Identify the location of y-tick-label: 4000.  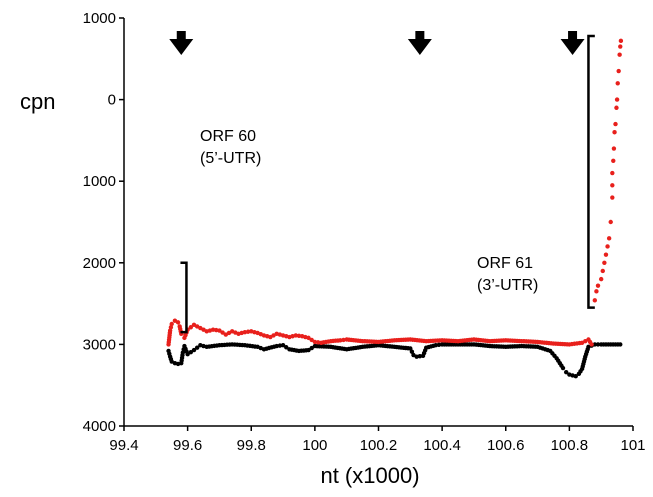
(99, 426).